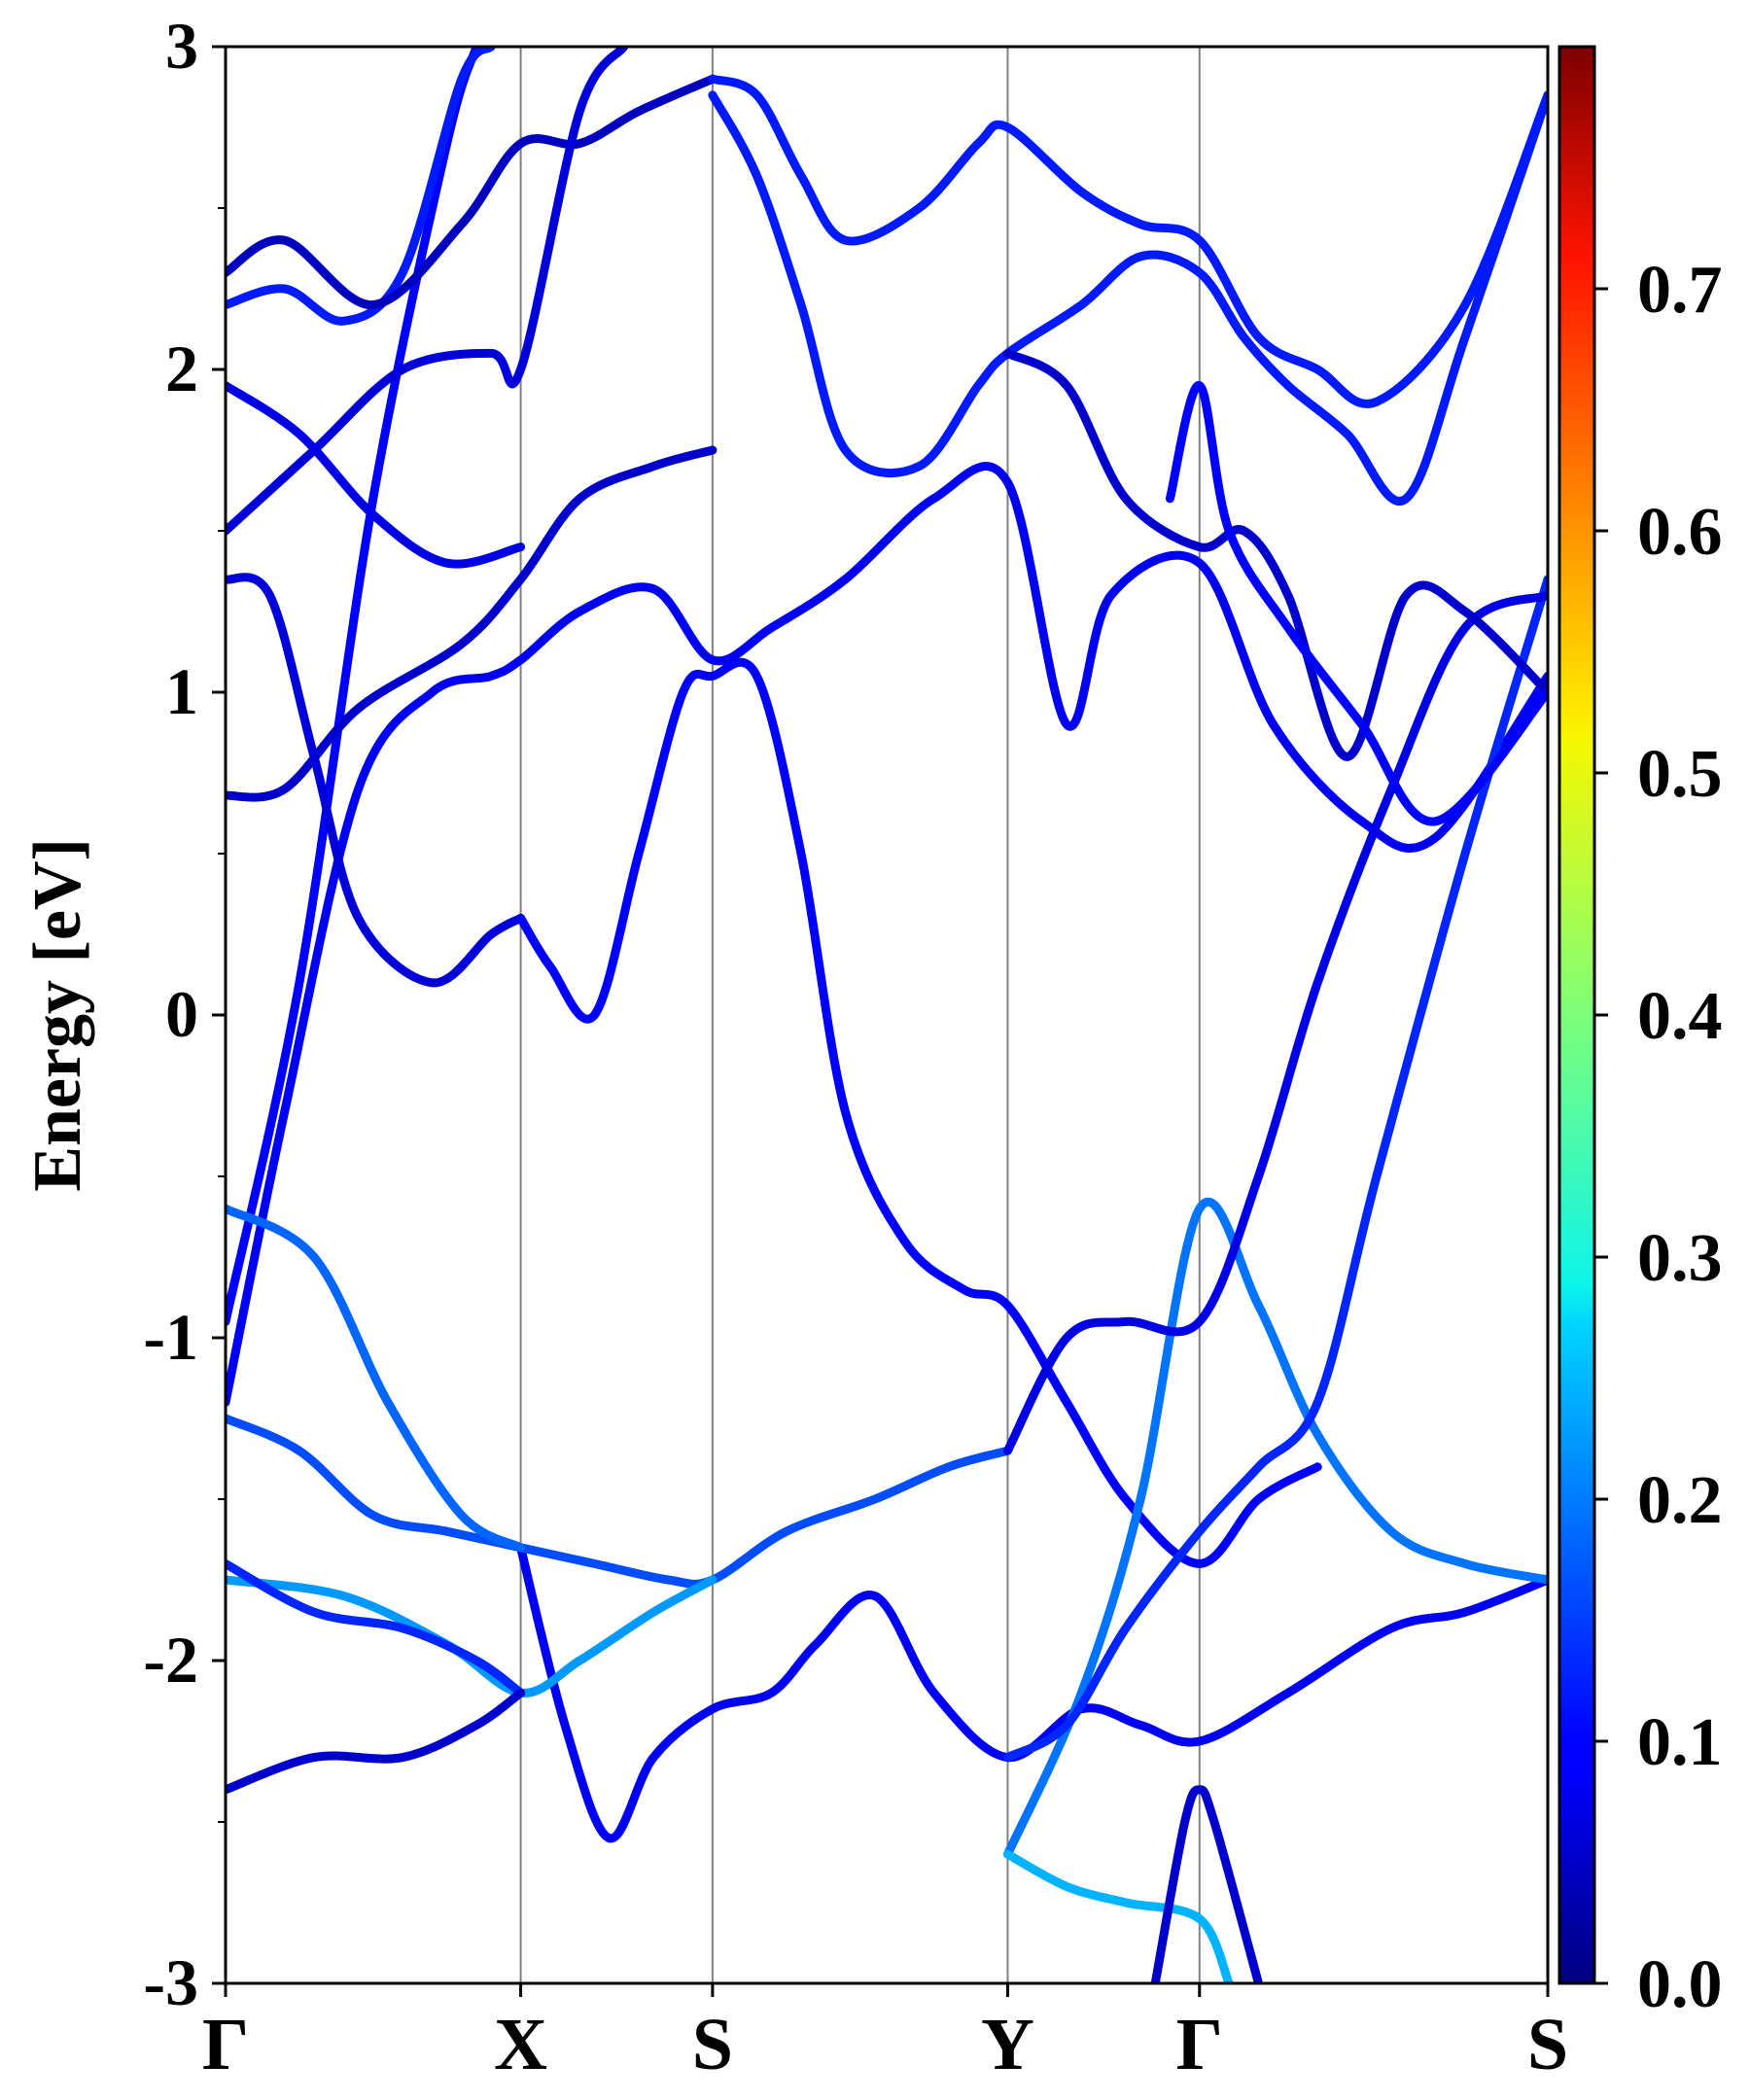  Describe the element at coordinates (520, 2044) in the screenshot. I see `x-tick-label: X` at that location.